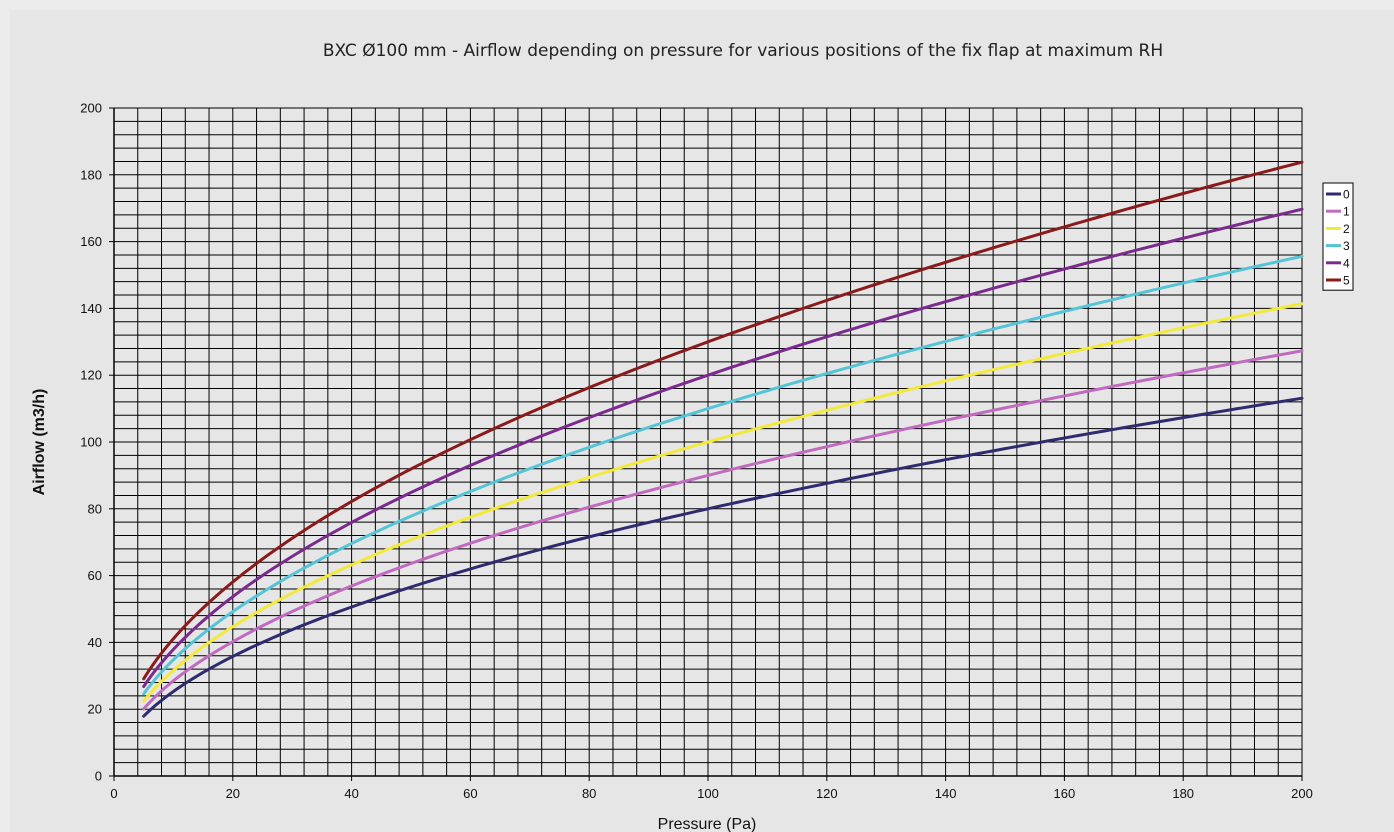  I want to click on legend-label-1: 1, so click(1346, 212).